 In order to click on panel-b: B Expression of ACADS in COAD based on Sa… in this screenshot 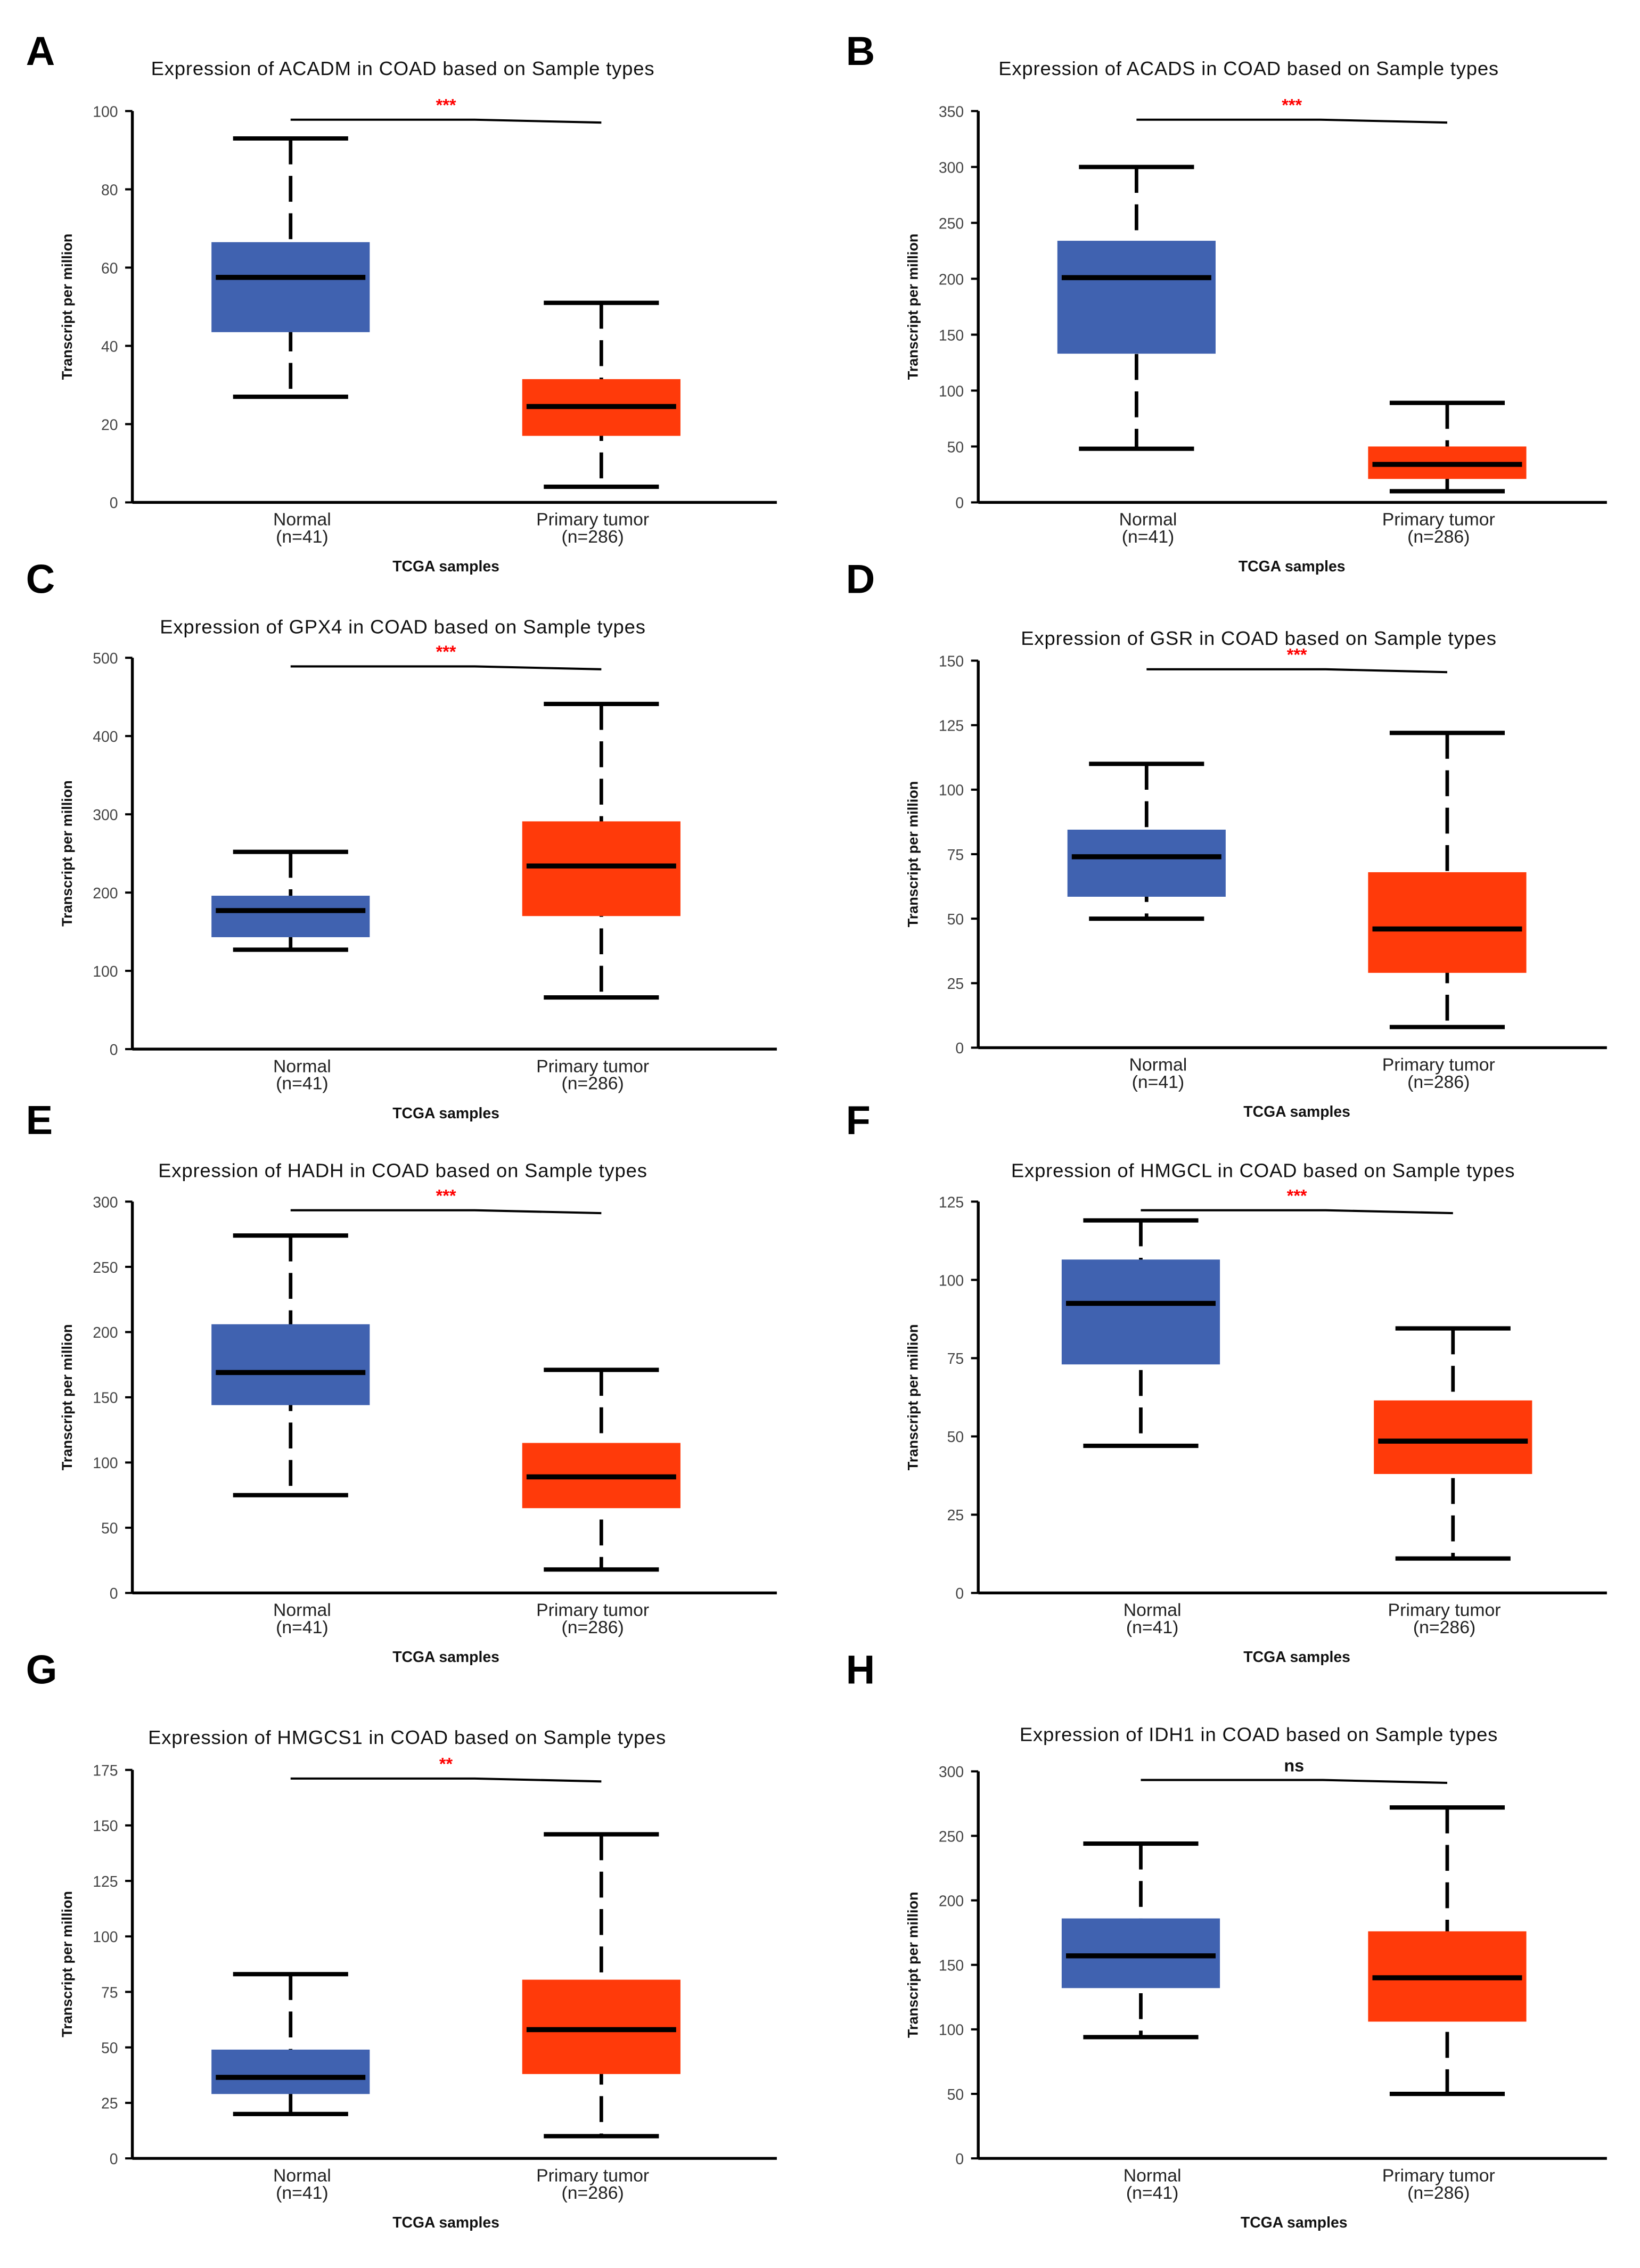, I will do `click(1226, 302)`.